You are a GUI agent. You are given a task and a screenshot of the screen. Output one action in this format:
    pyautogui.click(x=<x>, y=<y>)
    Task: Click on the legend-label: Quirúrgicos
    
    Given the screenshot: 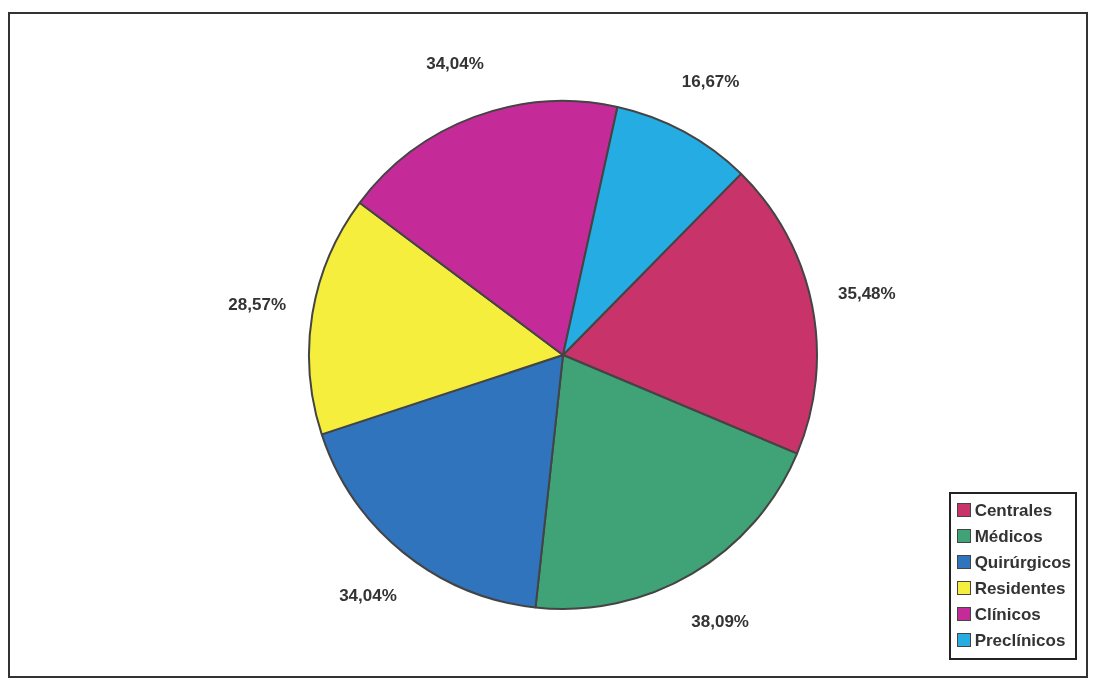 What is the action you would take?
    pyautogui.click(x=1022, y=563)
    